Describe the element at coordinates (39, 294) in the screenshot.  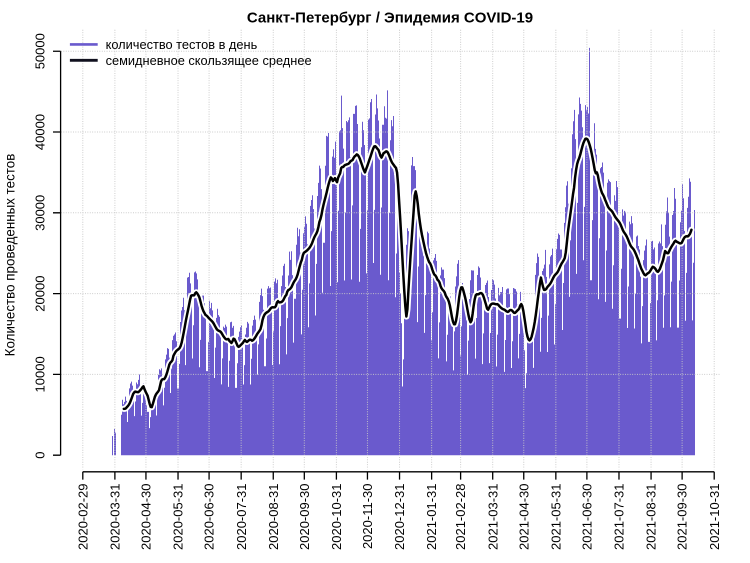
I see `svg-text: 20000` at that location.